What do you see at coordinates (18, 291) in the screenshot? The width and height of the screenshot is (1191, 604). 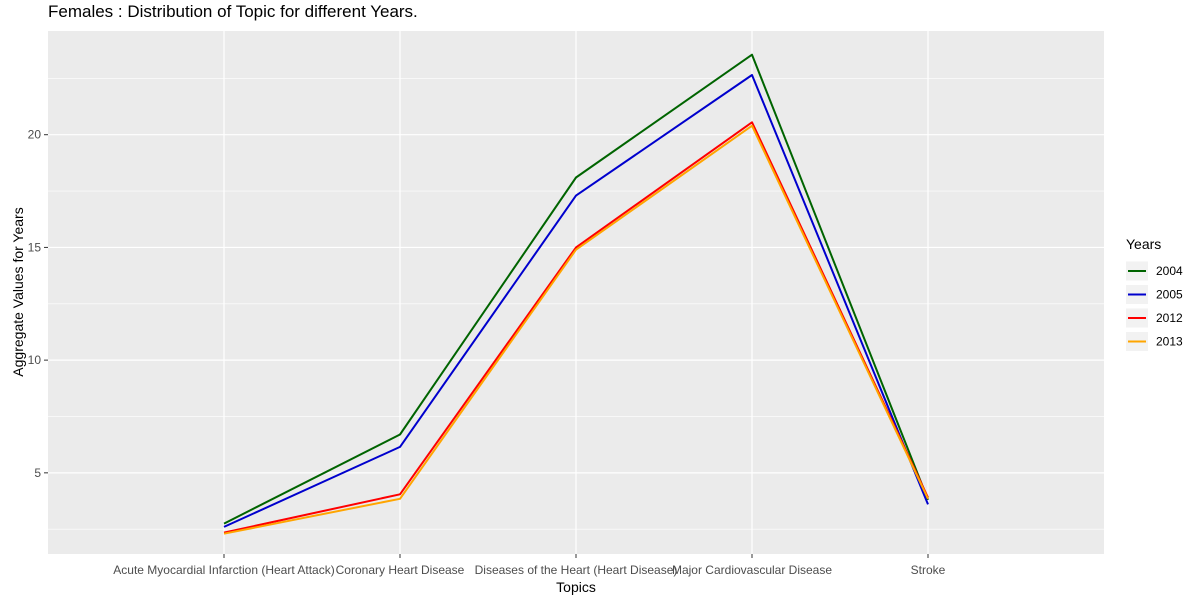 I see `y-axis-title: Aggregate Values for Years` at bounding box center [18, 291].